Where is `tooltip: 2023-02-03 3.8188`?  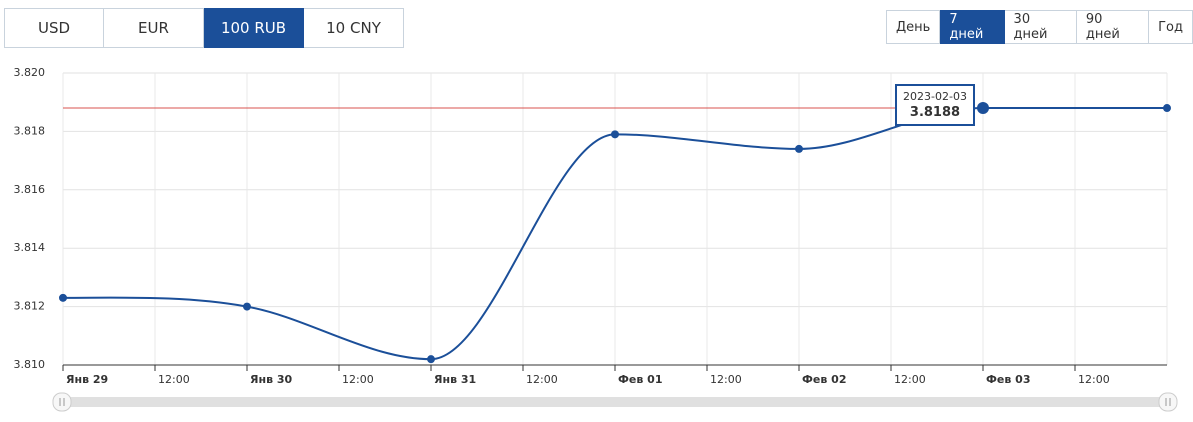
tooltip: 2023-02-03 3.8188 is located at coordinates (935, 105).